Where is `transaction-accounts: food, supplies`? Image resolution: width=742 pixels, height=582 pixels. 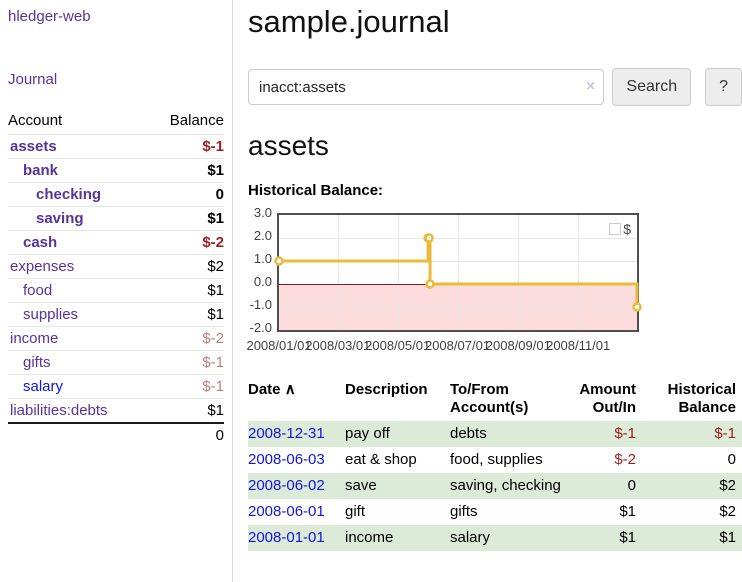 transaction-accounts: food, supplies is located at coordinates (496, 459).